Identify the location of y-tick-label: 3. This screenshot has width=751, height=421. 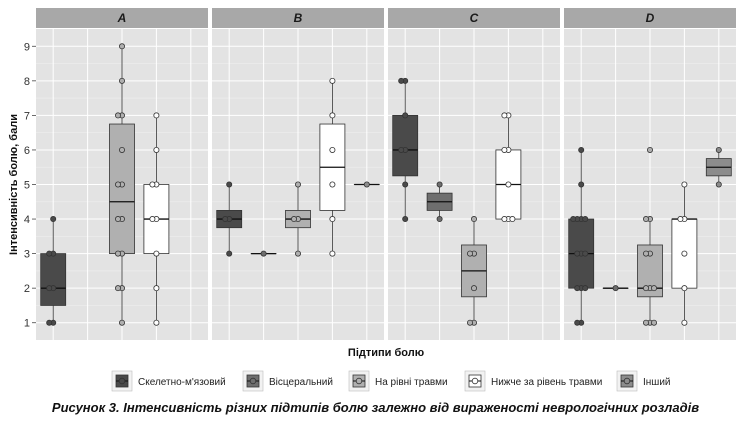
(27, 255).